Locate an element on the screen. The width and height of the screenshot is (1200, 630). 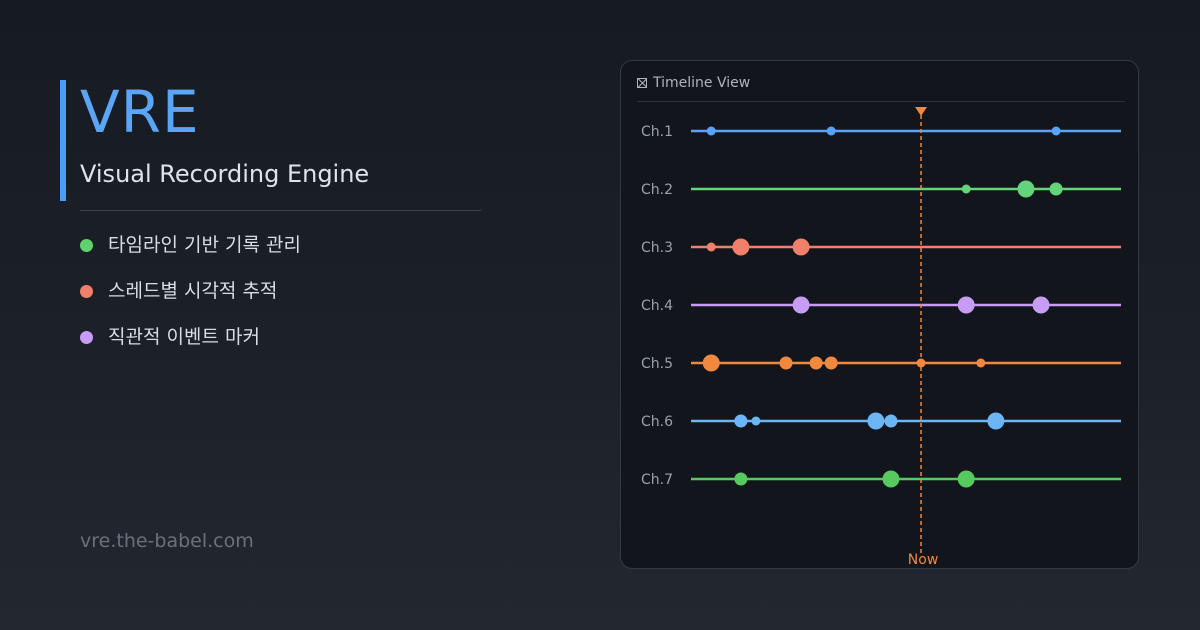
channel-label-2: Ch.2 is located at coordinates (657, 190).